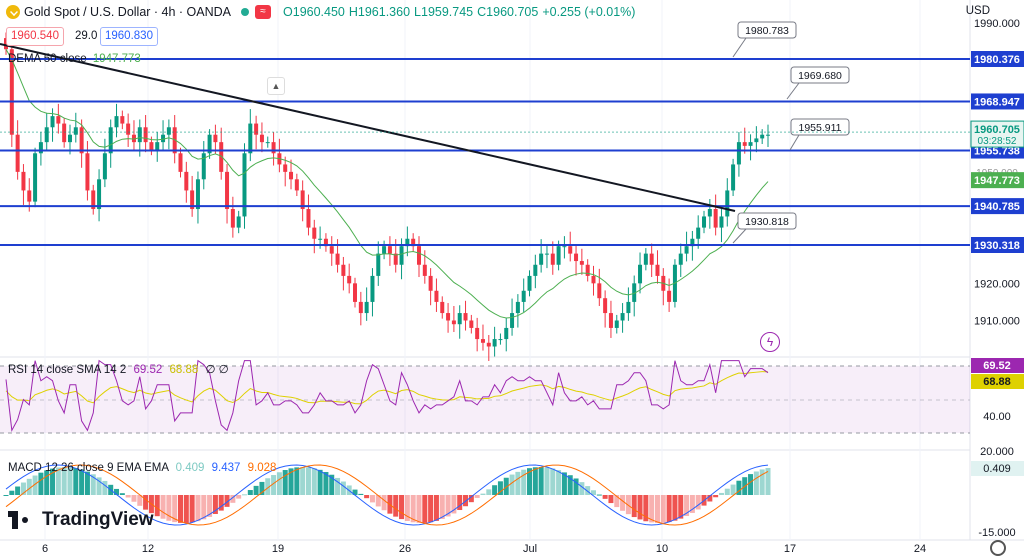  What do you see at coordinates (129, 36) in the screenshot?
I see `buy-price-button: 1960.830` at bounding box center [129, 36].